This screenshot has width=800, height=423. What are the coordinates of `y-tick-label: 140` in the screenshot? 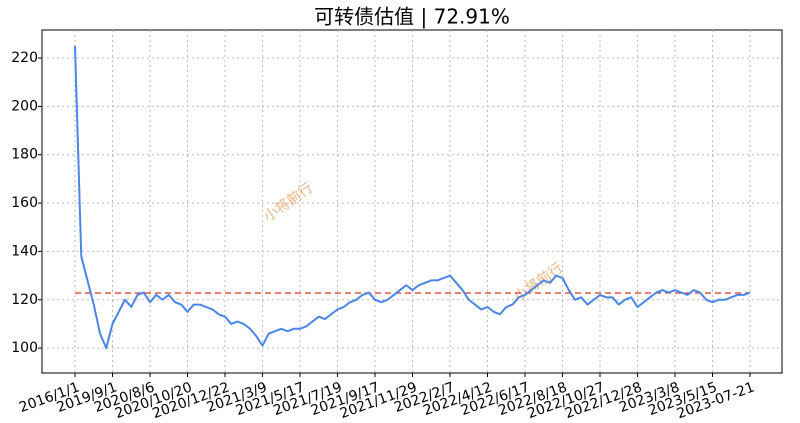 It's located at (24, 251).